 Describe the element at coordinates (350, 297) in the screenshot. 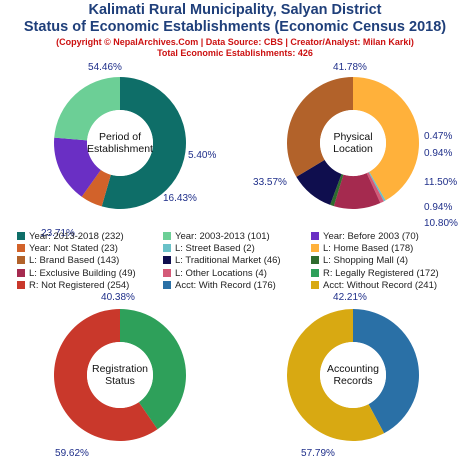

I see `slice-percent-label: 42.21%` at that location.